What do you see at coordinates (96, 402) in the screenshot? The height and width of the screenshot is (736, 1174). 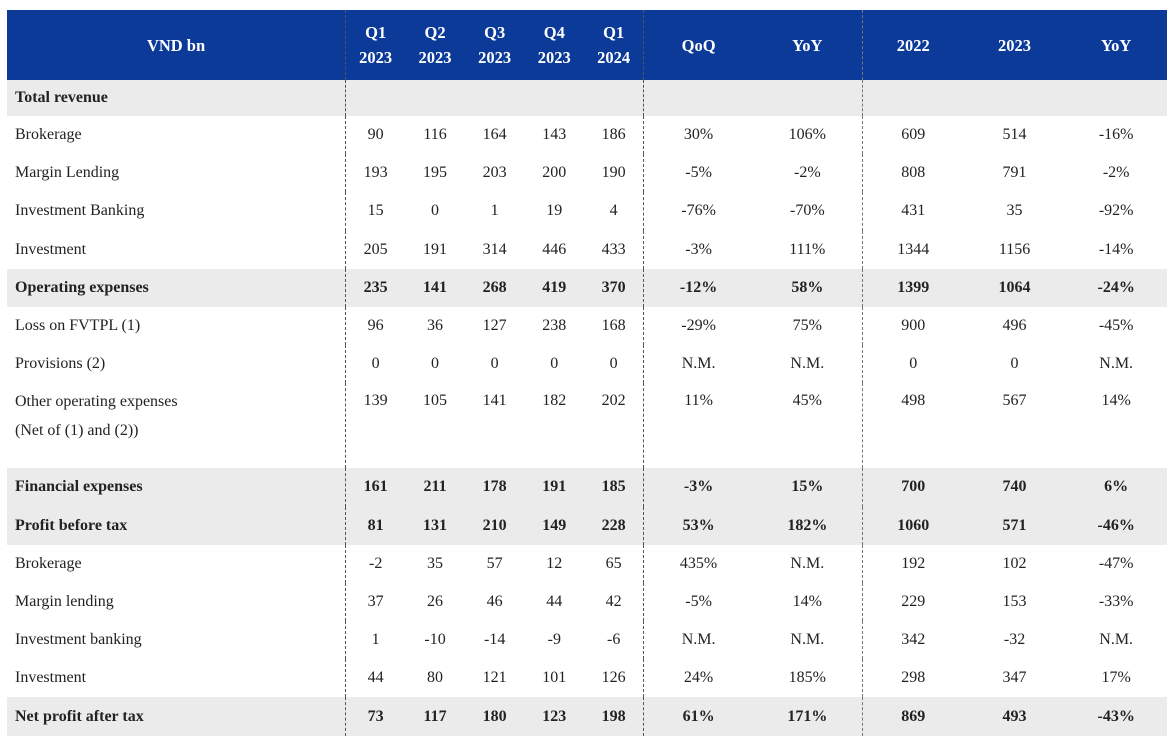 I see `row-label-text: Other operating expenses` at bounding box center [96, 402].